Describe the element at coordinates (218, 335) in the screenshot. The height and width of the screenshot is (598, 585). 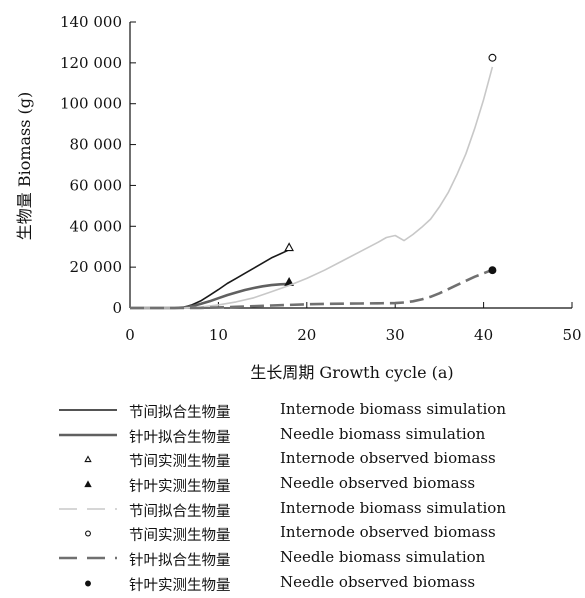
I see `x-tick-label: 10` at that location.